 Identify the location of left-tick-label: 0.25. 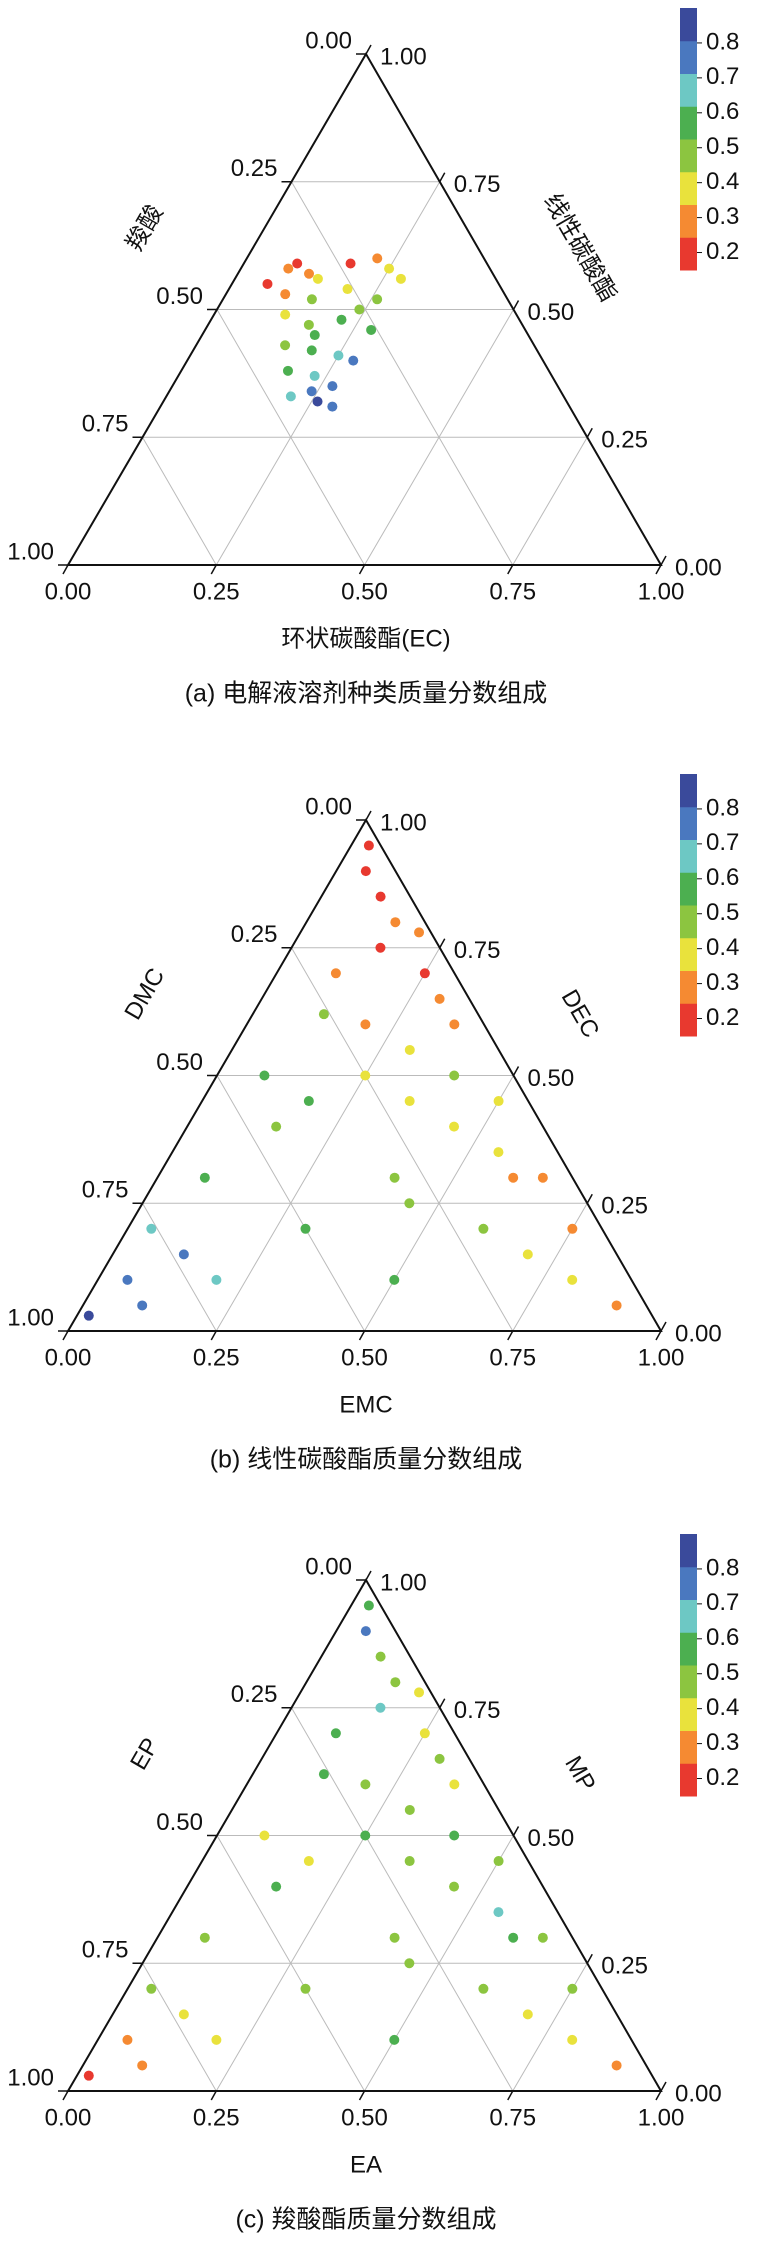
(254, 934).